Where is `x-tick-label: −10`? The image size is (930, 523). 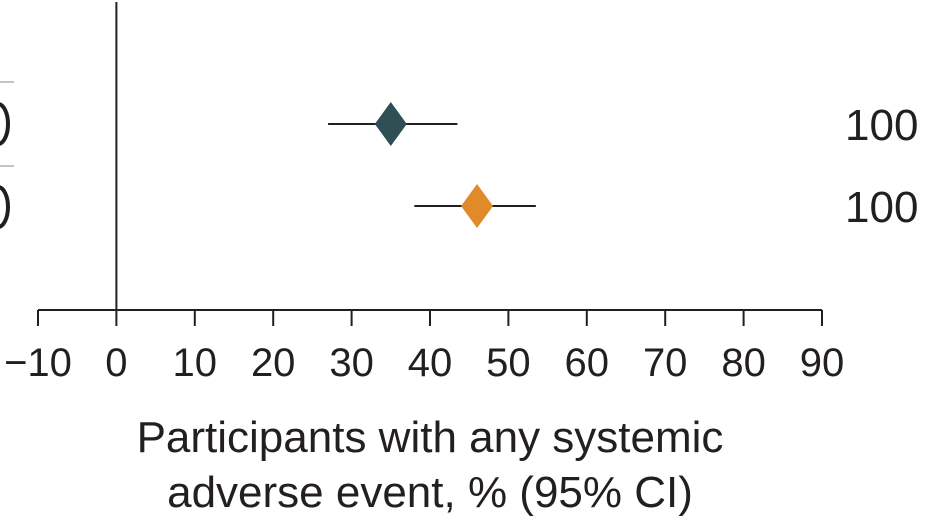
x-tick-label: −10 is located at coordinates (38, 363).